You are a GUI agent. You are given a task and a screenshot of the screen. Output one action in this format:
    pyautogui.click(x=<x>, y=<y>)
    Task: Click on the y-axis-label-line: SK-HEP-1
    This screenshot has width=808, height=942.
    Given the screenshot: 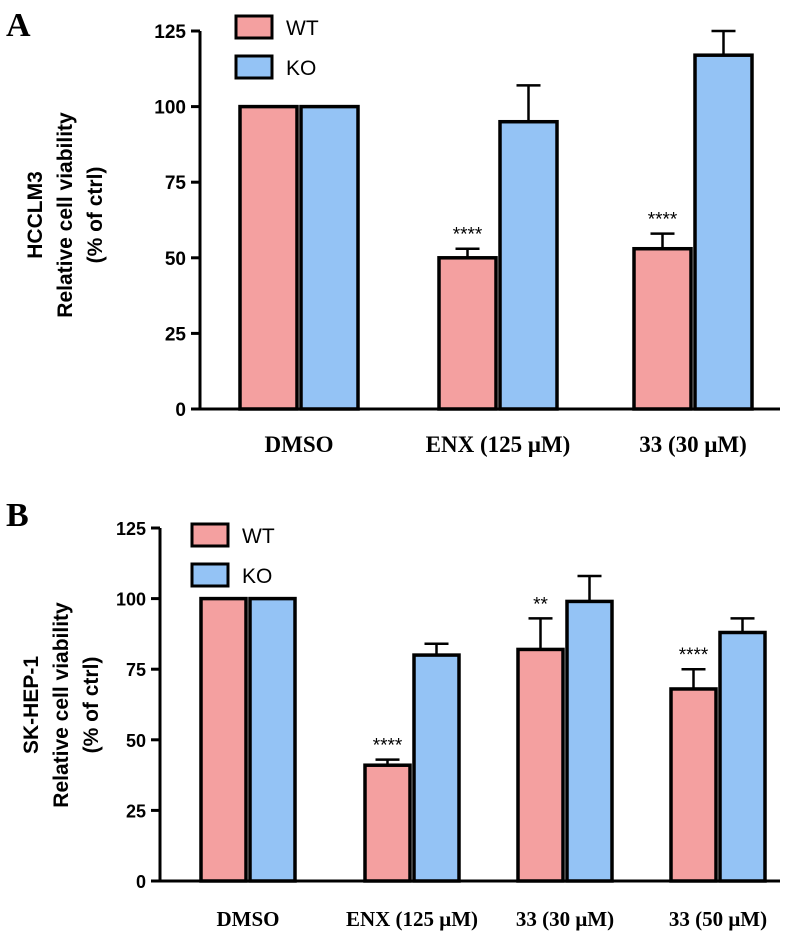 What is the action you would take?
    pyautogui.click(x=31, y=705)
    